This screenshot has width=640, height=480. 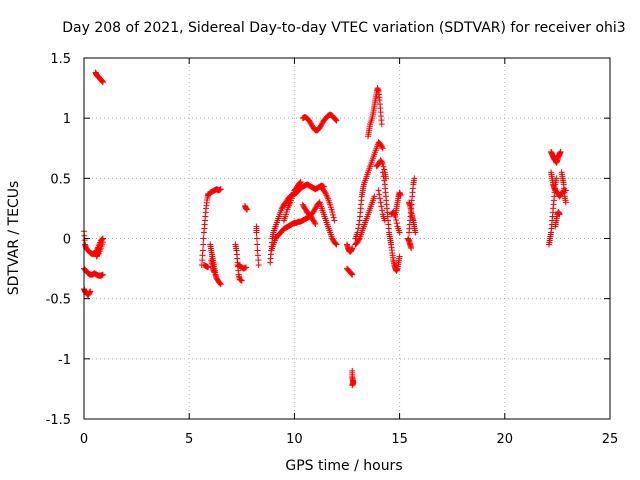 What do you see at coordinates (67, 240) in the screenshot?
I see `y-tick-label: 0` at bounding box center [67, 240].